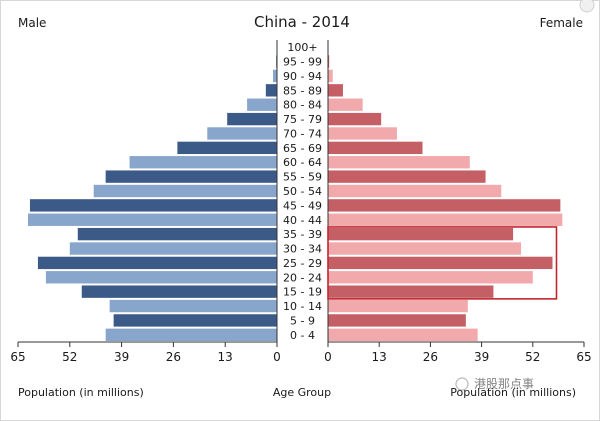  I want to click on age-group-label: 85 - 89, so click(302, 90).